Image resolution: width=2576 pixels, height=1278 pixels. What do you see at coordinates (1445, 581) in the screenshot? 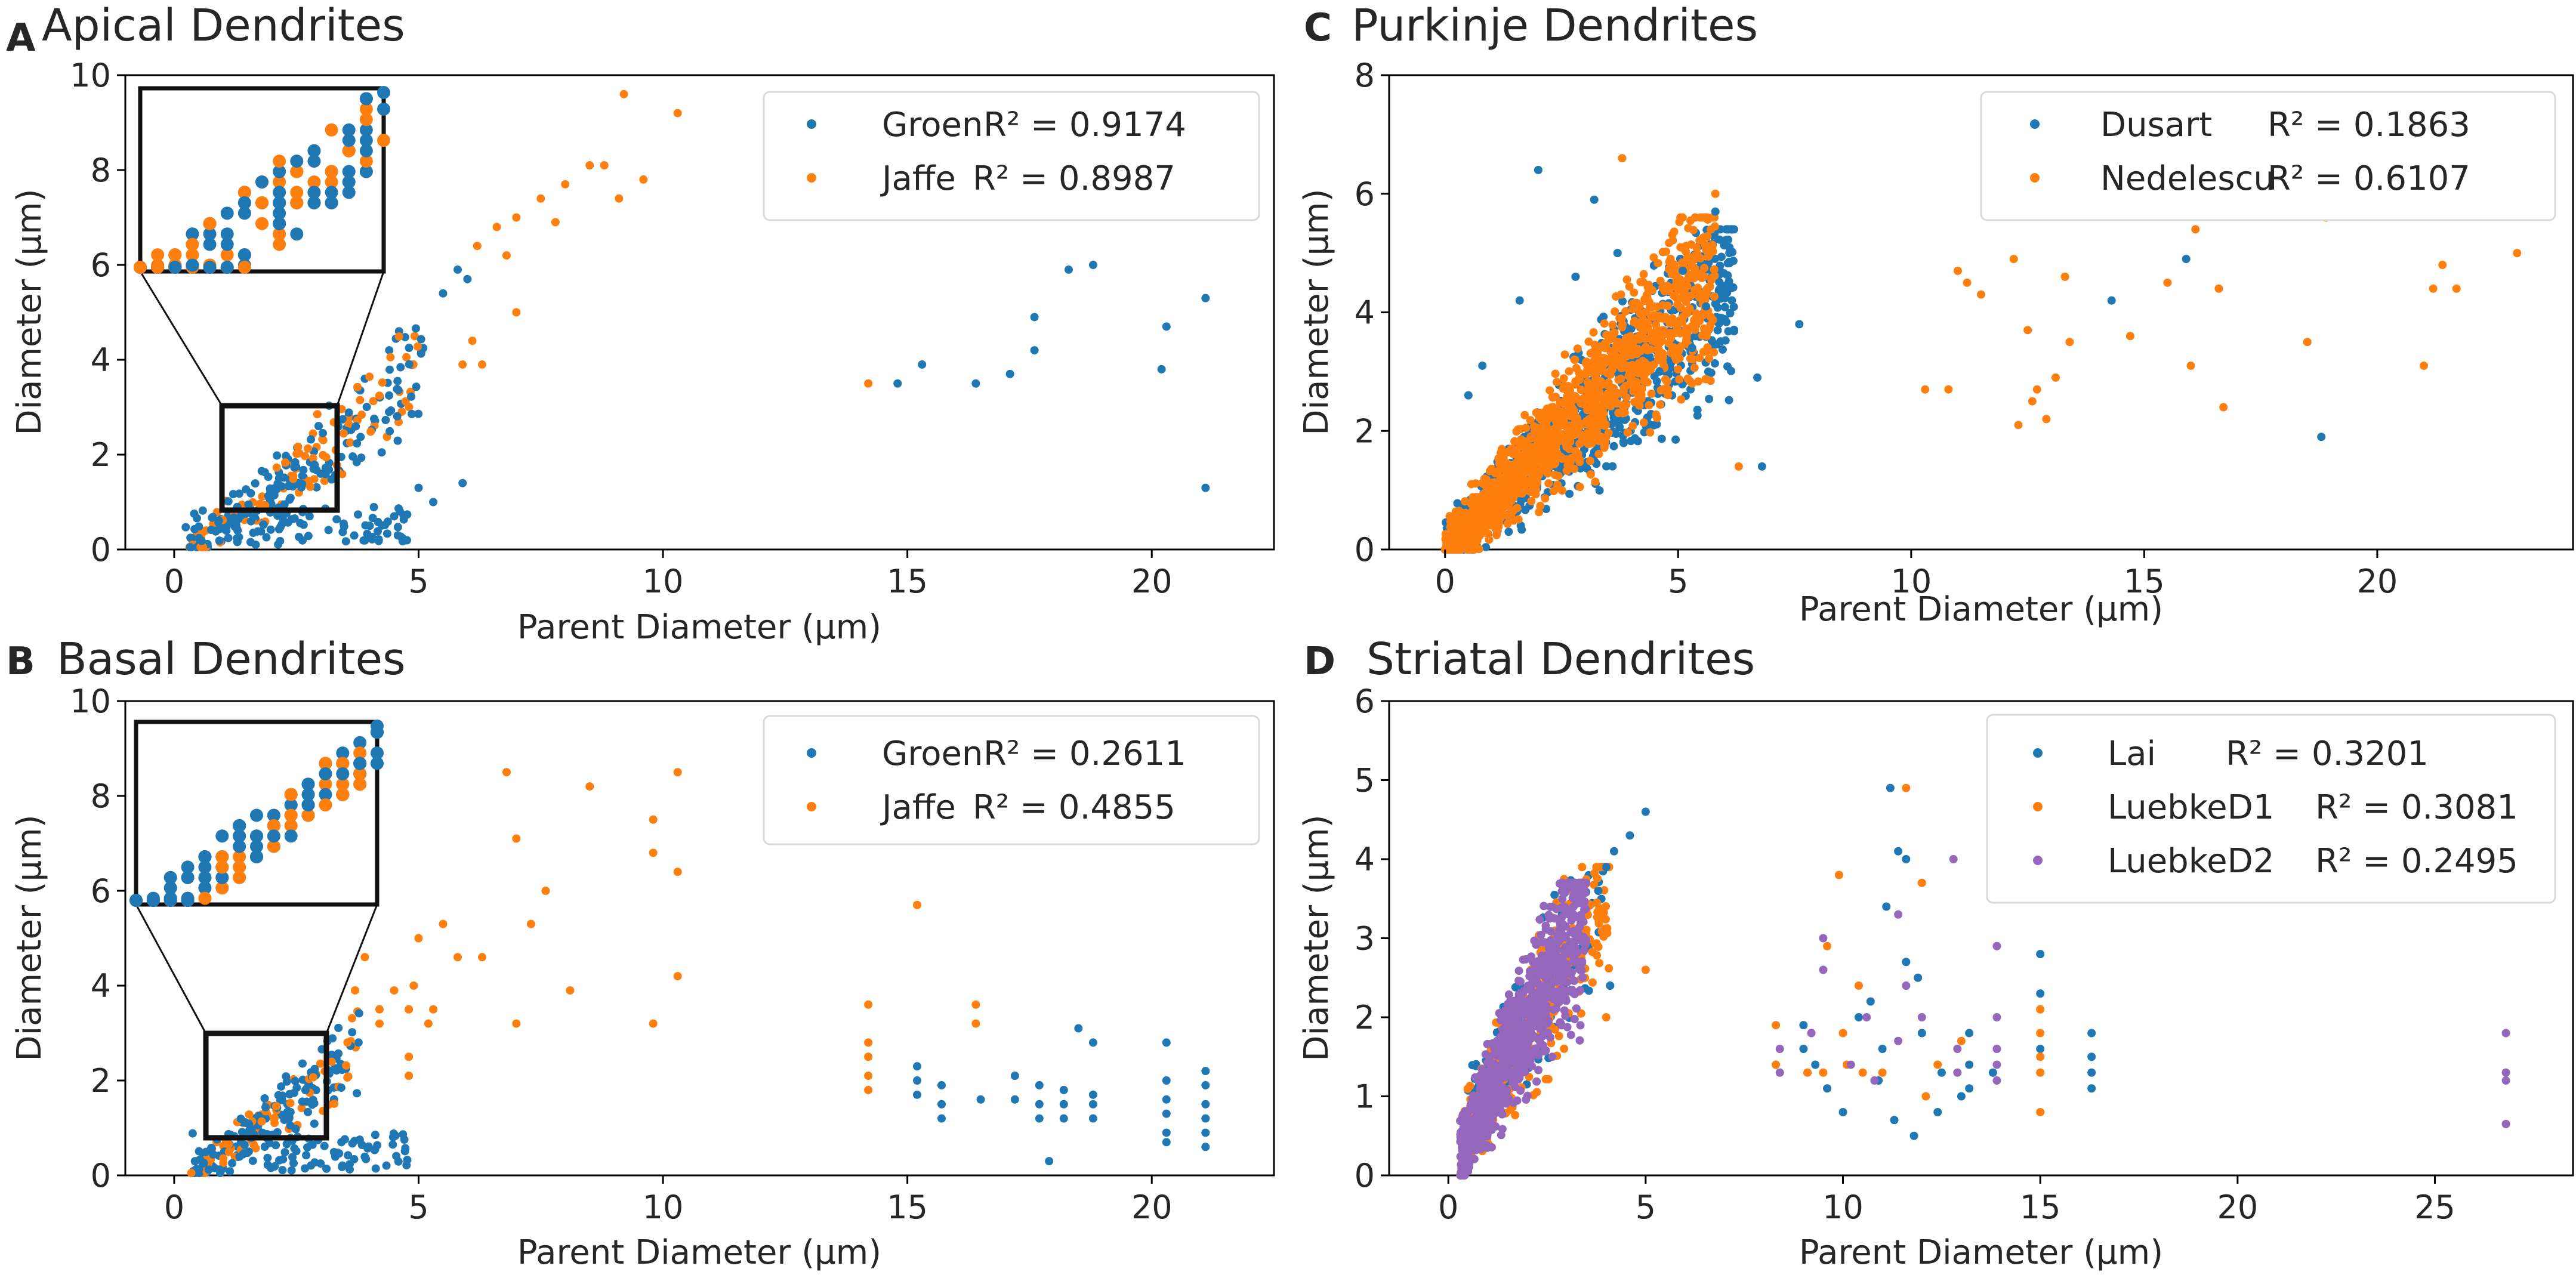
I see `x-tick-label: 0` at bounding box center [1445, 581].